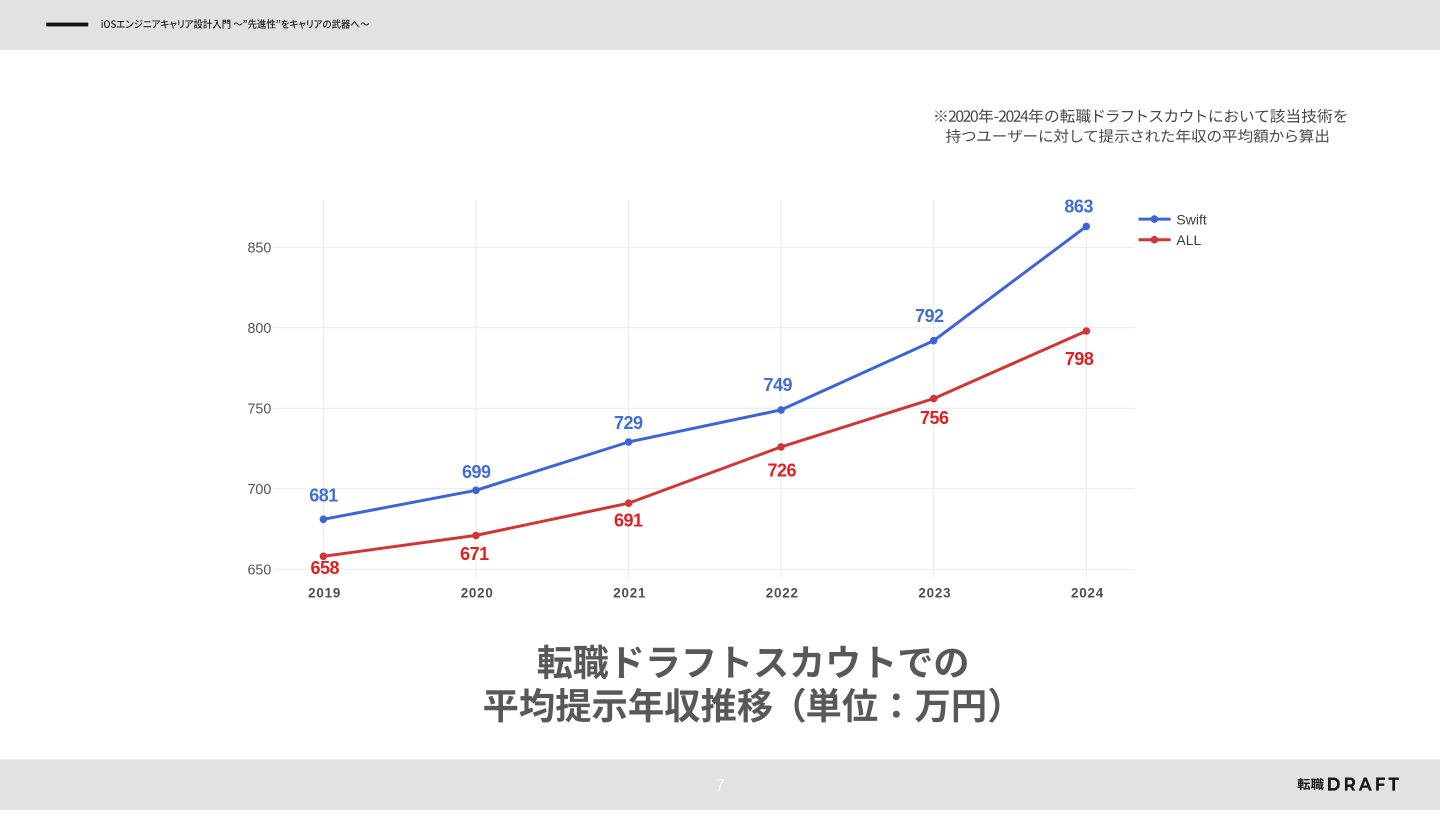  I want to click on svg-text: 7, so click(720, 785).